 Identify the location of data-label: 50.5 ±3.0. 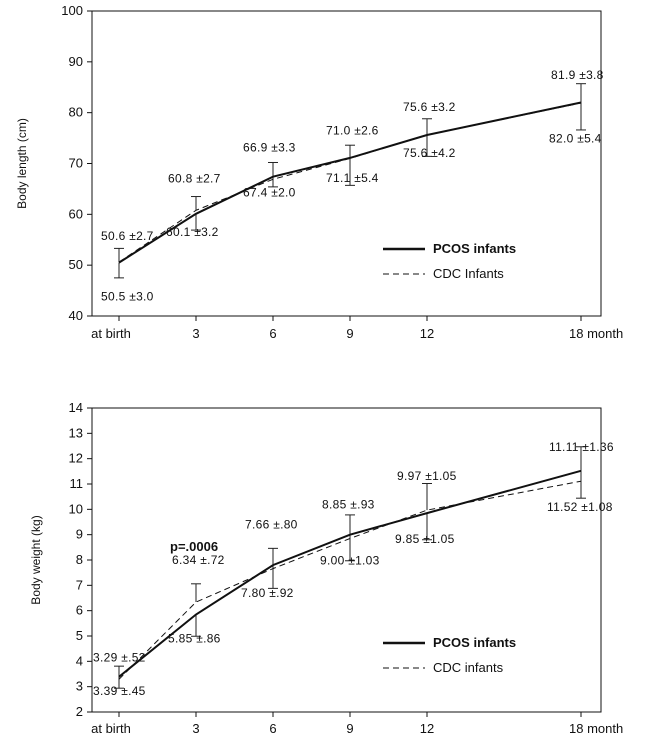
(127, 297).